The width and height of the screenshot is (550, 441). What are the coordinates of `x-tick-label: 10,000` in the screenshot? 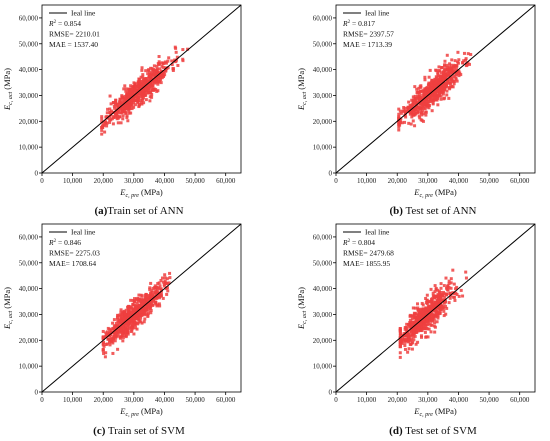 It's located at (367, 181).